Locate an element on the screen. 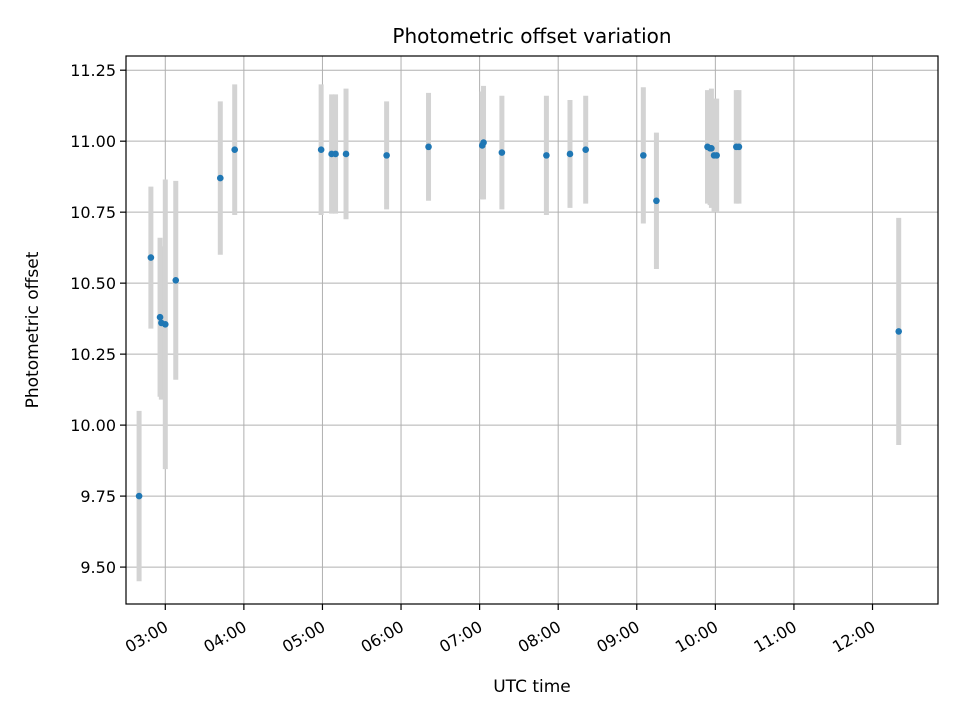 The image size is (960, 720). x-tick-label: 06:00 is located at coordinates (382, 637).